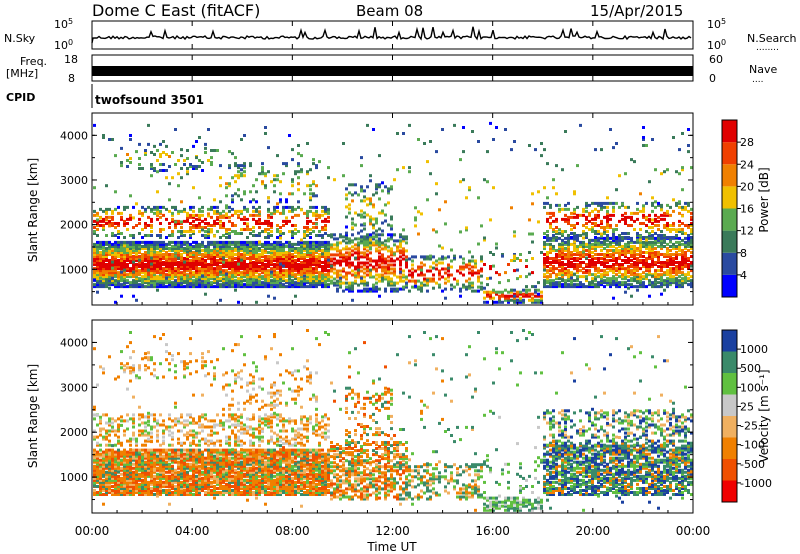  I want to click on nsky-label: N.Sky, so click(20, 38).